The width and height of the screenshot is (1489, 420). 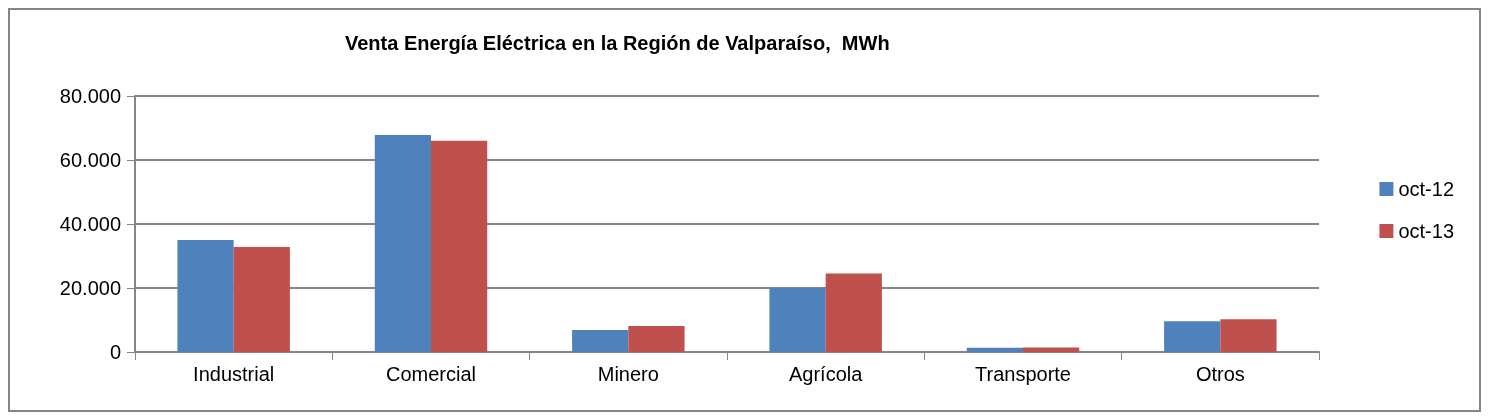 I want to click on x-tick-label: Comercial, so click(x=431, y=374).